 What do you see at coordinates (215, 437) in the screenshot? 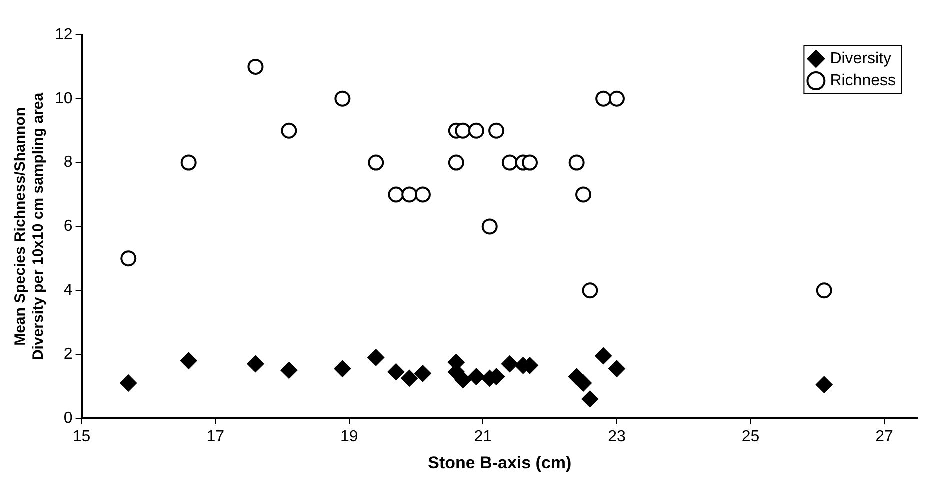
I see `x-tick-label: 17` at bounding box center [215, 437].